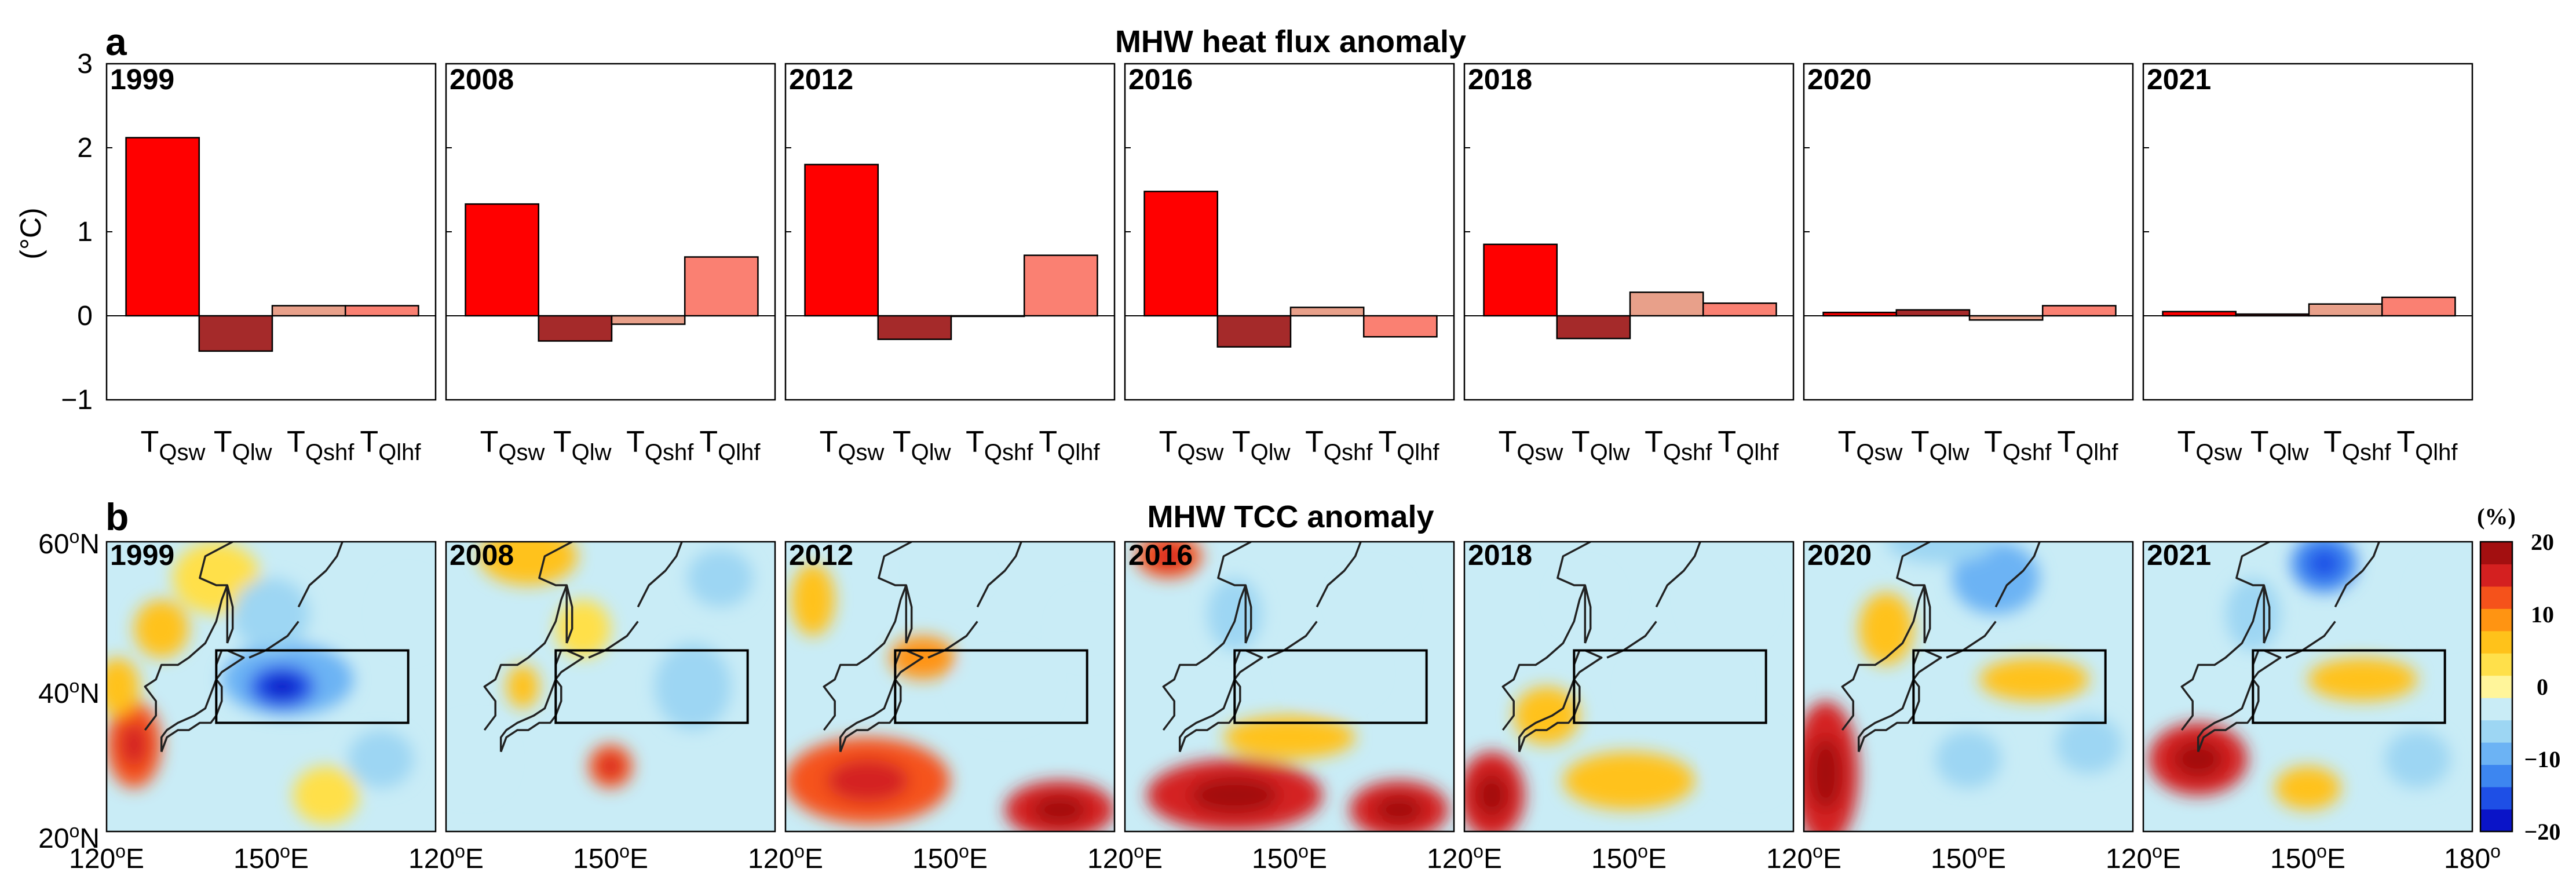  I want to click on panel-a-ylabel: (°C), so click(30, 233).